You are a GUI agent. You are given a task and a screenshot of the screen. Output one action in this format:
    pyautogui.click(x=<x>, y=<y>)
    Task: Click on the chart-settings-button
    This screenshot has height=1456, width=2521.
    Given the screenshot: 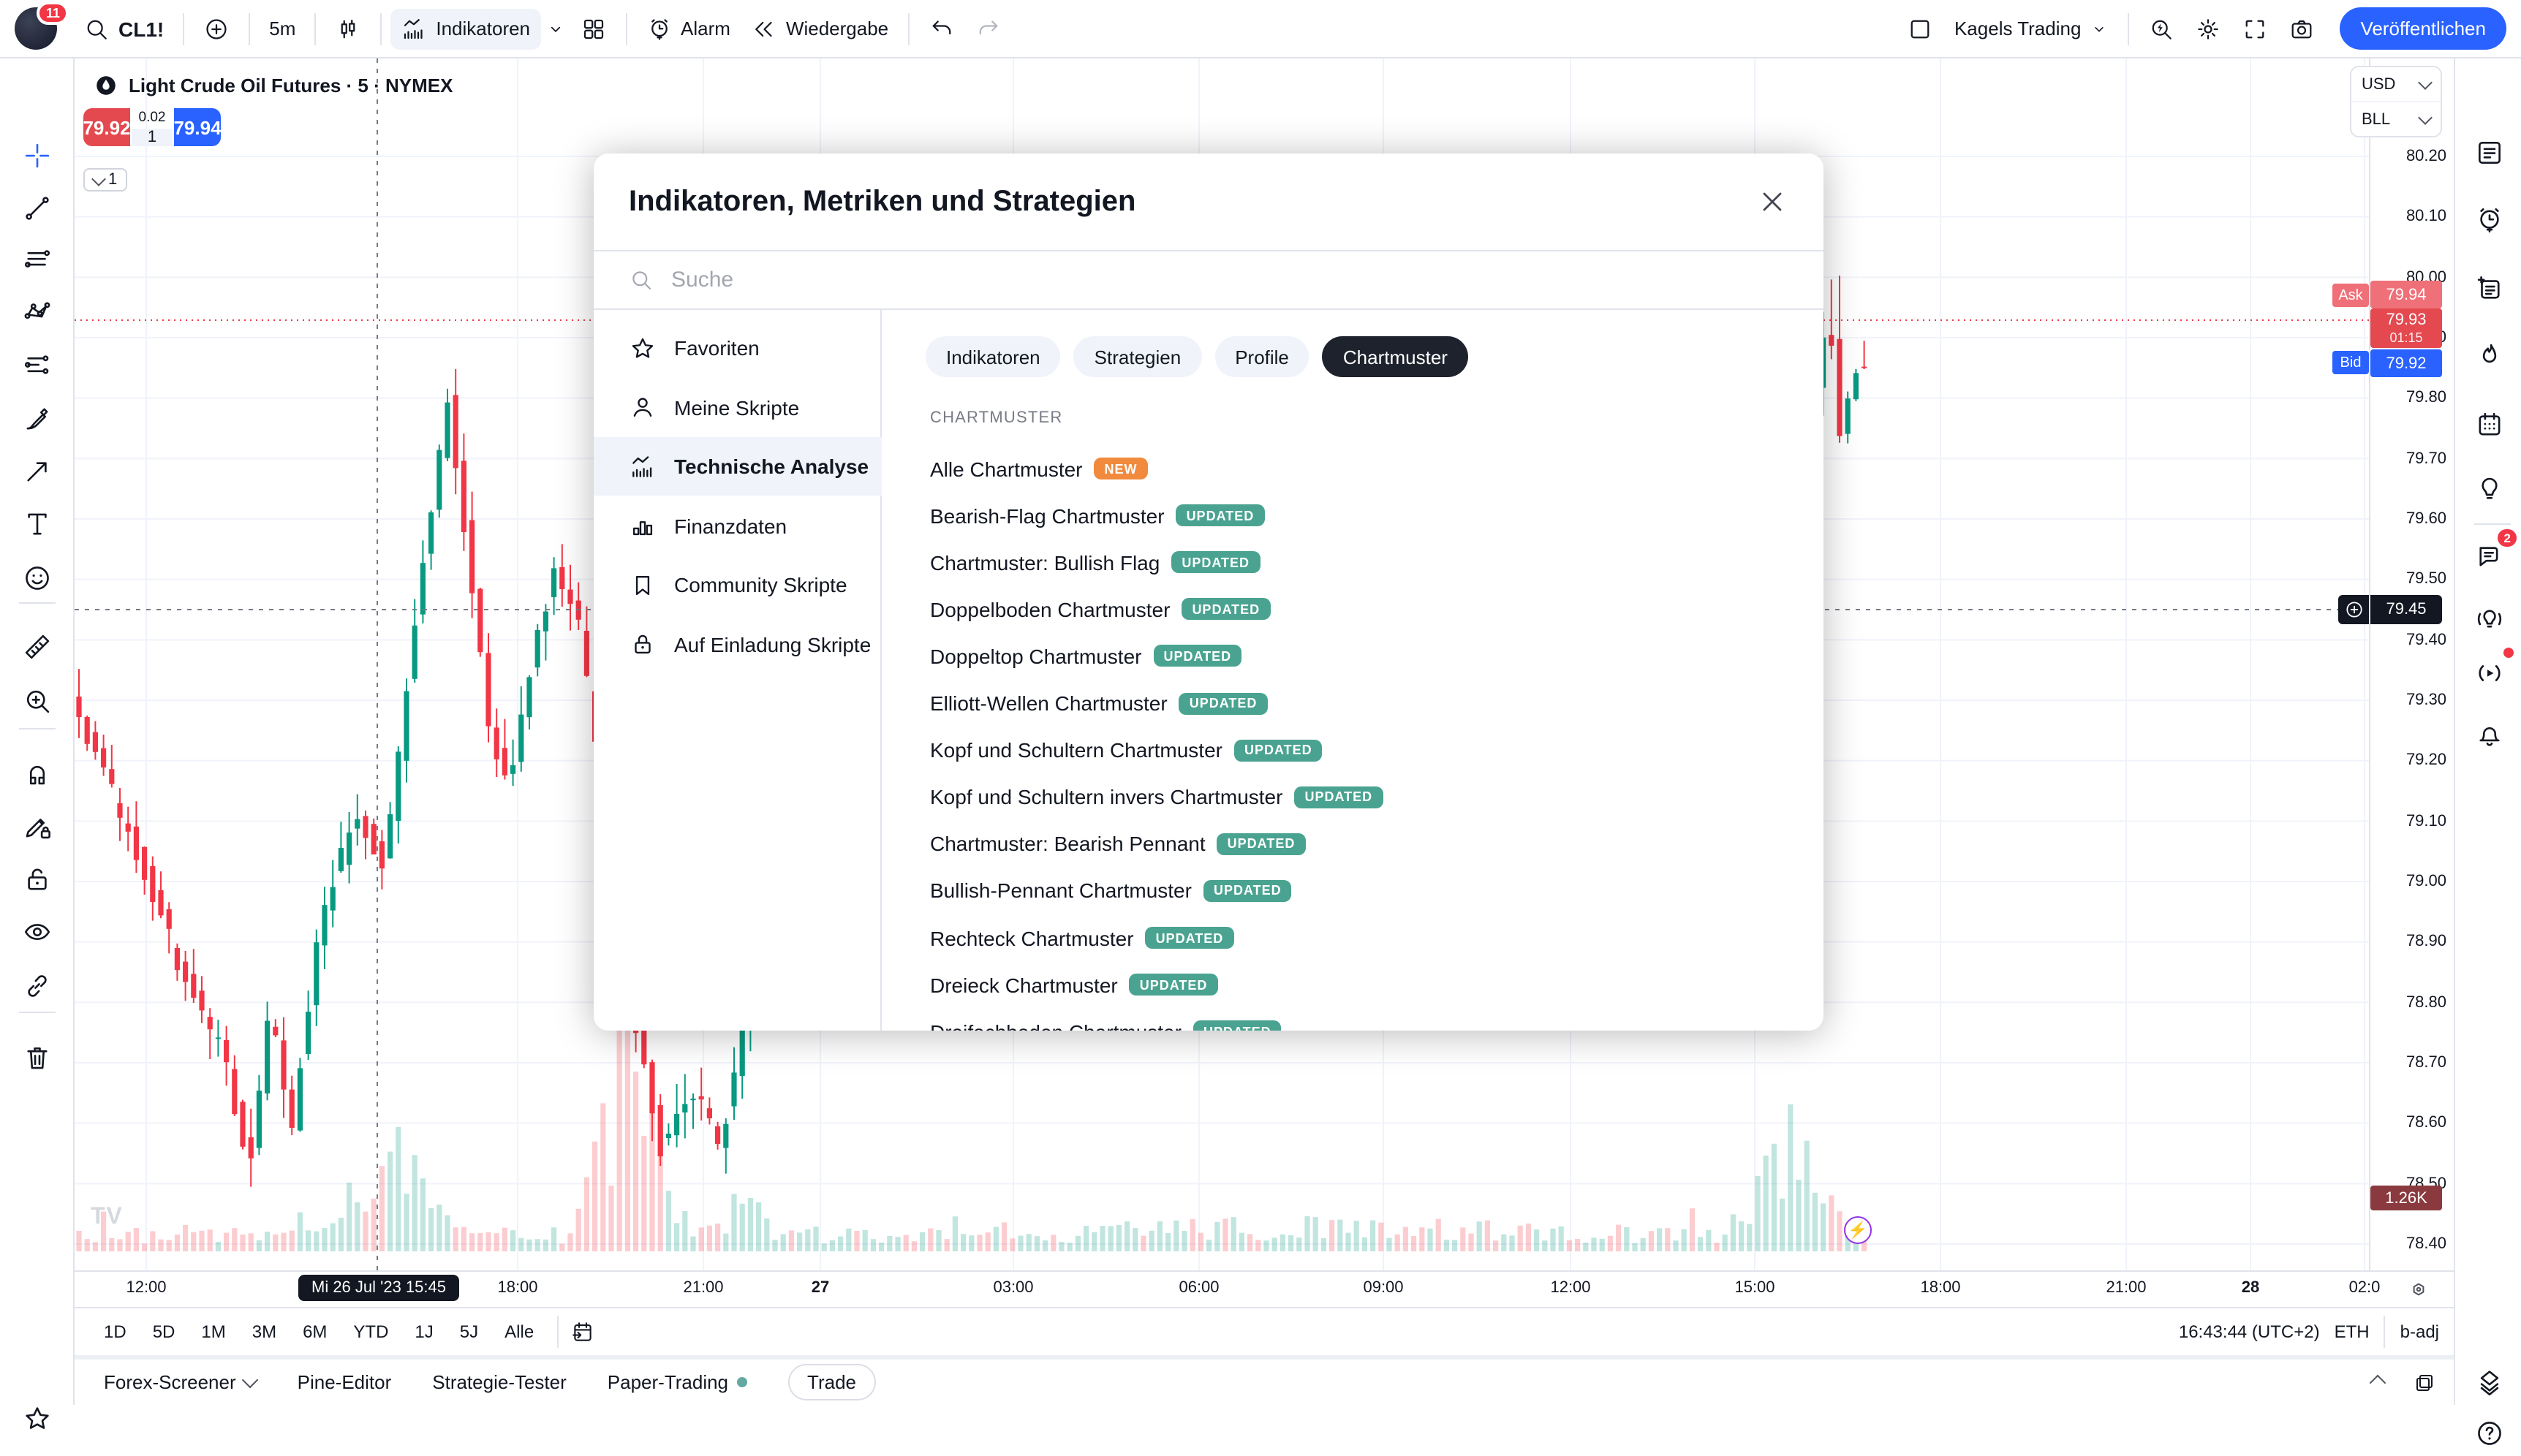 What is the action you would take?
    pyautogui.click(x=2208, y=28)
    